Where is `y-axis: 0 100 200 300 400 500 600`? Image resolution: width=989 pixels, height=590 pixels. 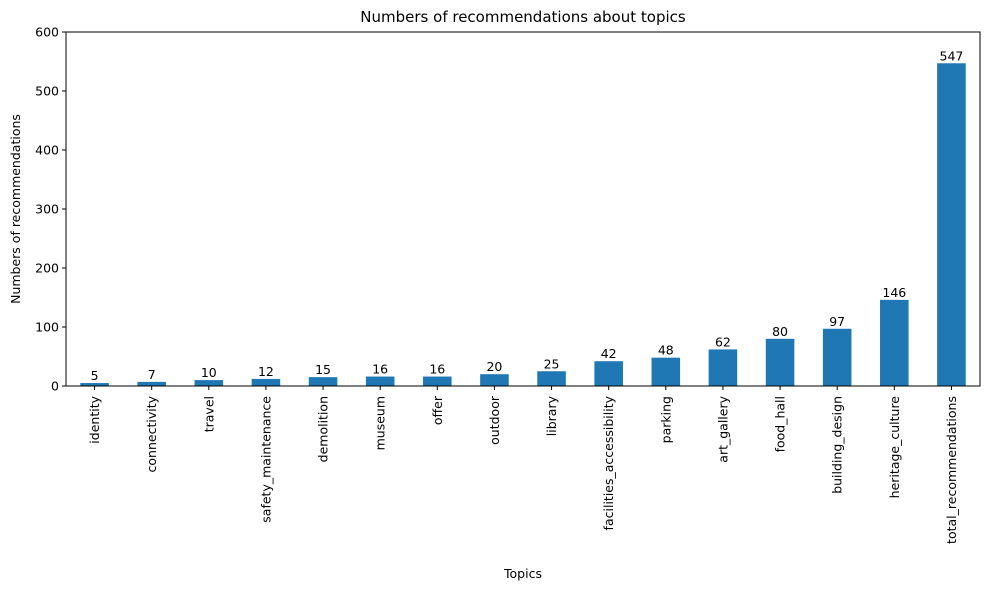 y-axis: 0 100 200 300 400 500 600 is located at coordinates (50, 209).